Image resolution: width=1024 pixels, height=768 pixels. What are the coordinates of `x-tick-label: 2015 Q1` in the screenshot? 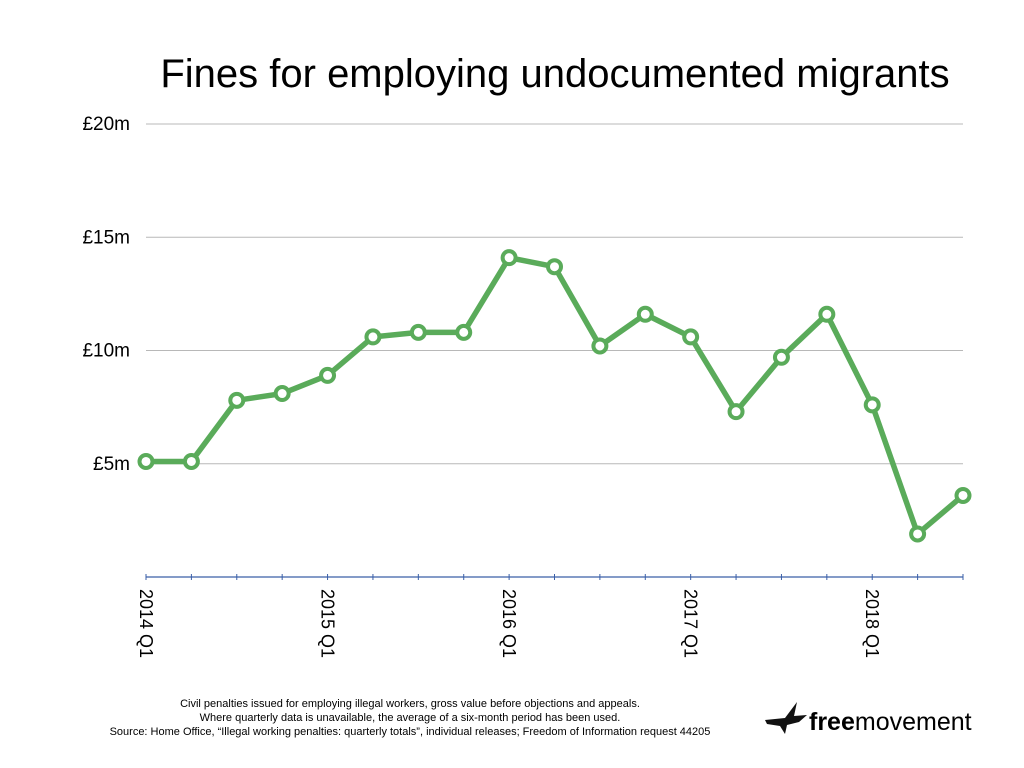 It's located at (328, 623).